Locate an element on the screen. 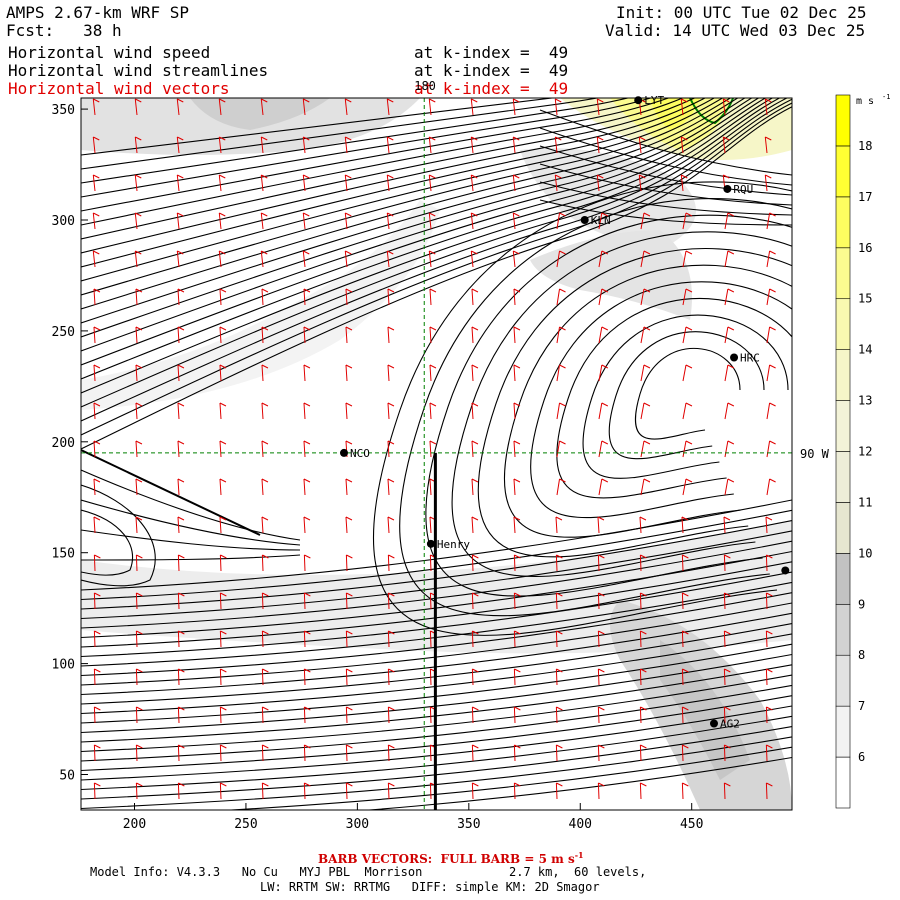 This screenshot has height=900, width=900. parallel-label: 90 W is located at coordinates (815, 454).